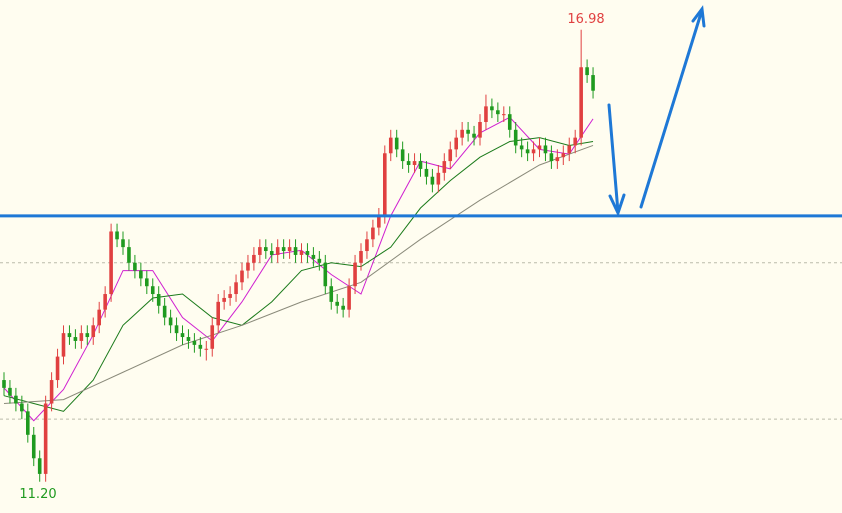 The width and height of the screenshot is (842, 513). Describe the element at coordinates (698, 16) in the screenshot. I see `up-arrow-head` at that location.